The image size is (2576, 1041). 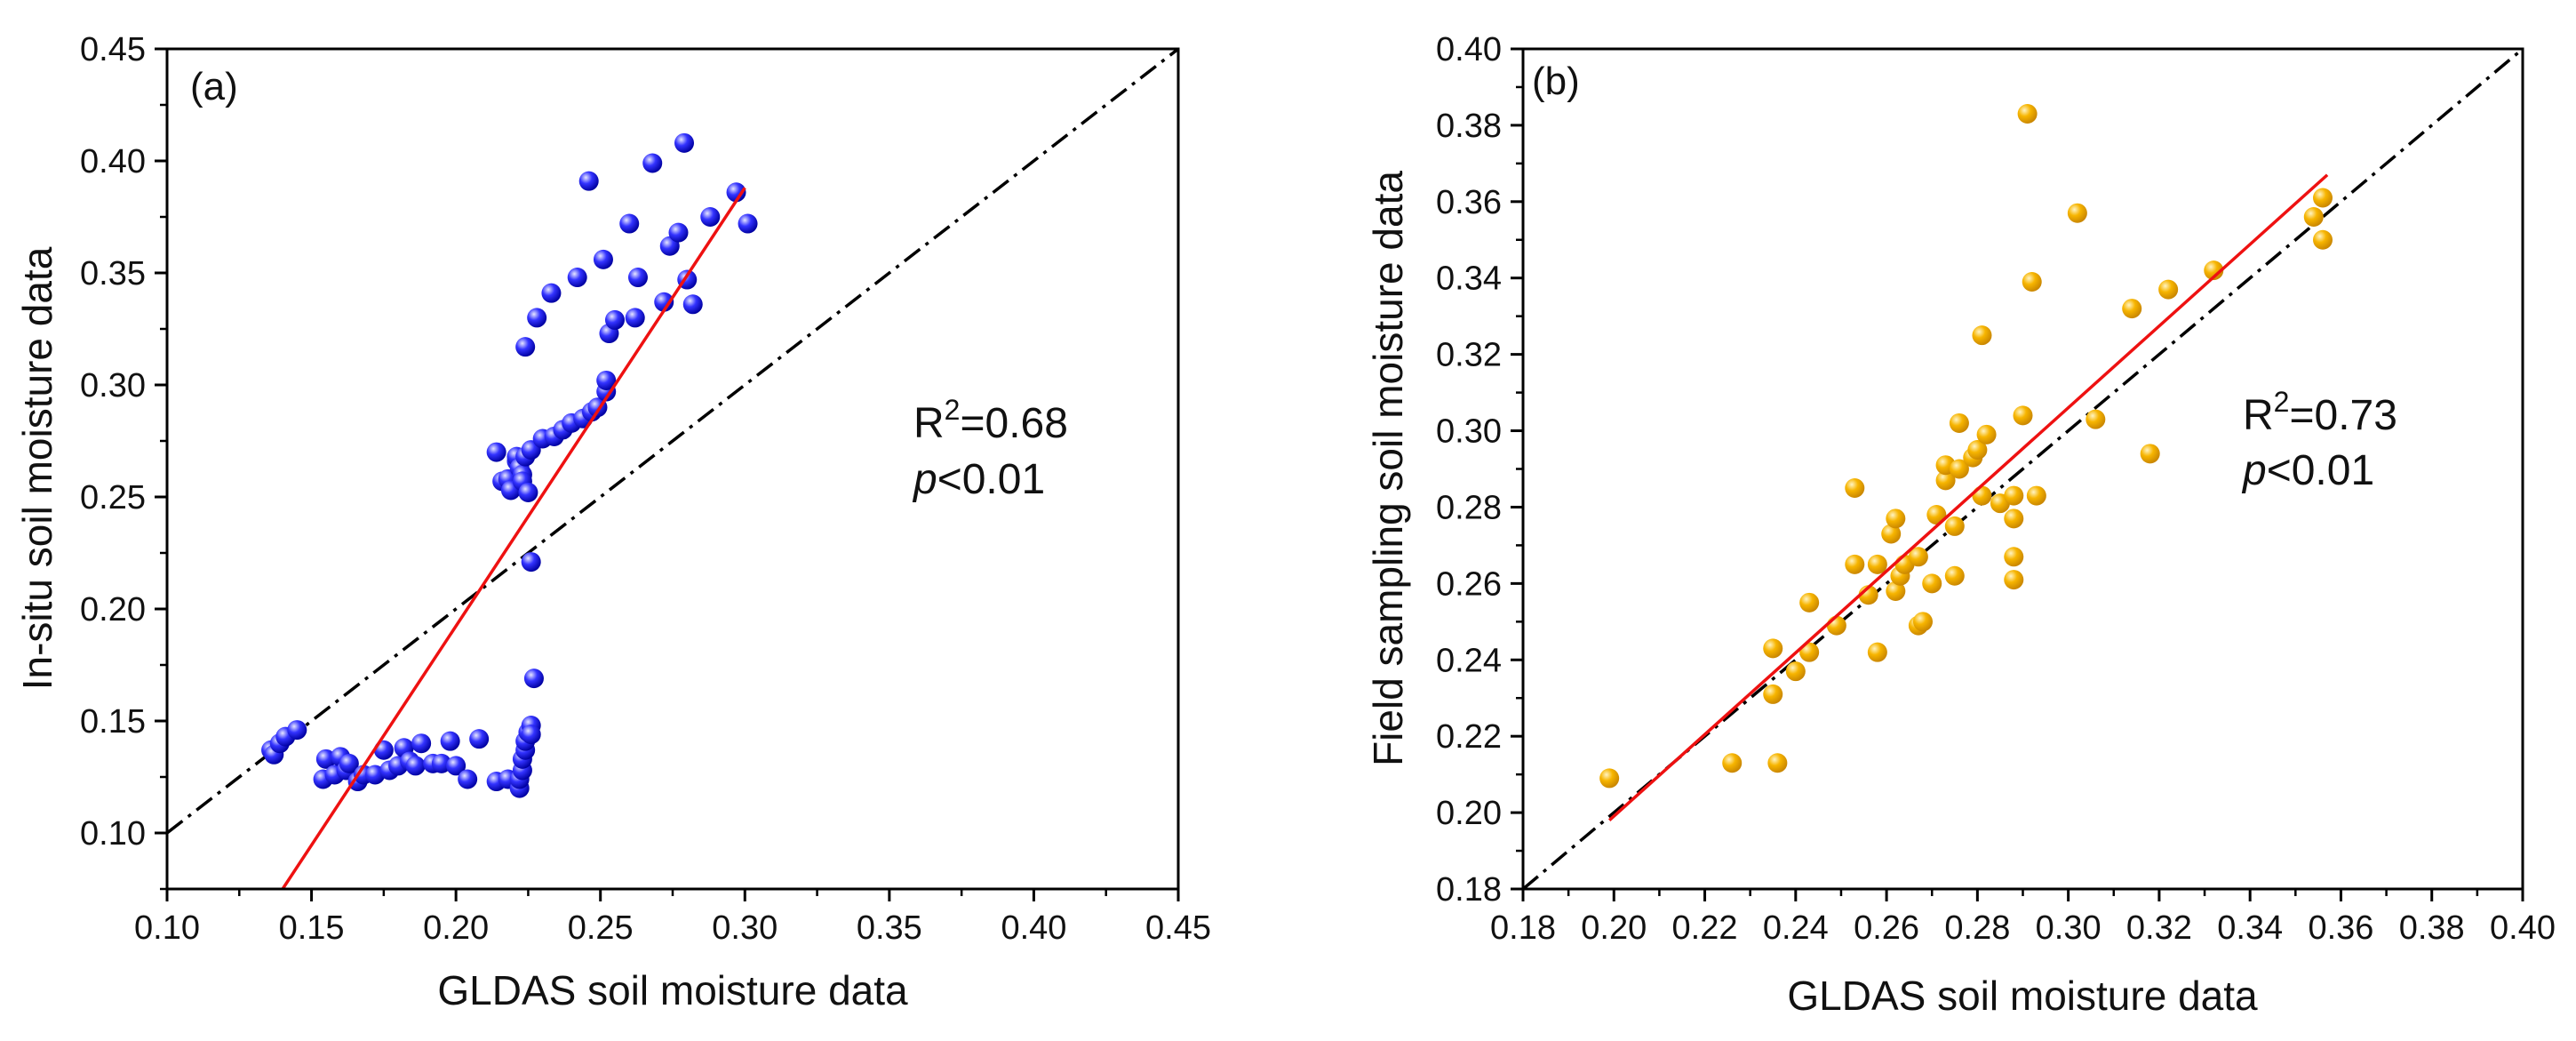 What do you see at coordinates (2250, 928) in the screenshot?
I see `x-tick-label: 0.34` at bounding box center [2250, 928].